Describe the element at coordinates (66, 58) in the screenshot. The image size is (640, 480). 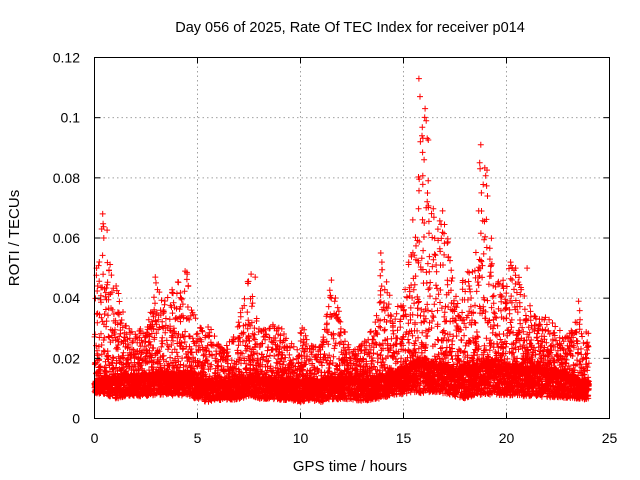
I see `y-tick-label: 0.12` at that location.